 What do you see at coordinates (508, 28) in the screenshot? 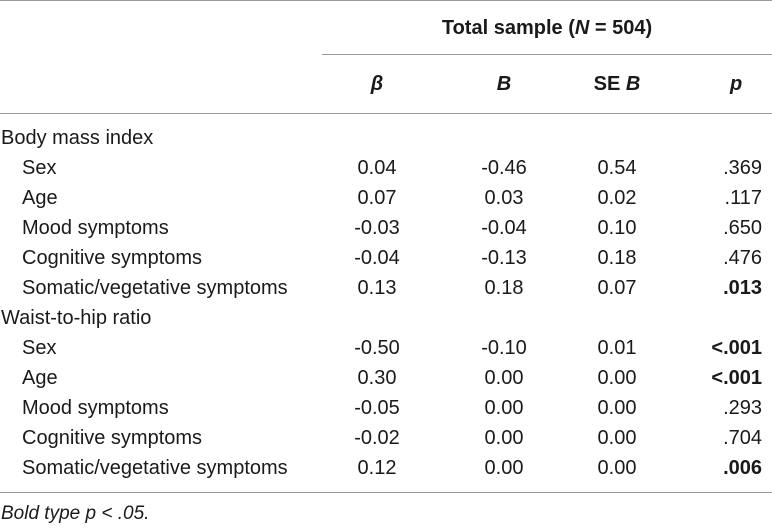
I see `group-header-prefix: Total sample (` at bounding box center [508, 28].